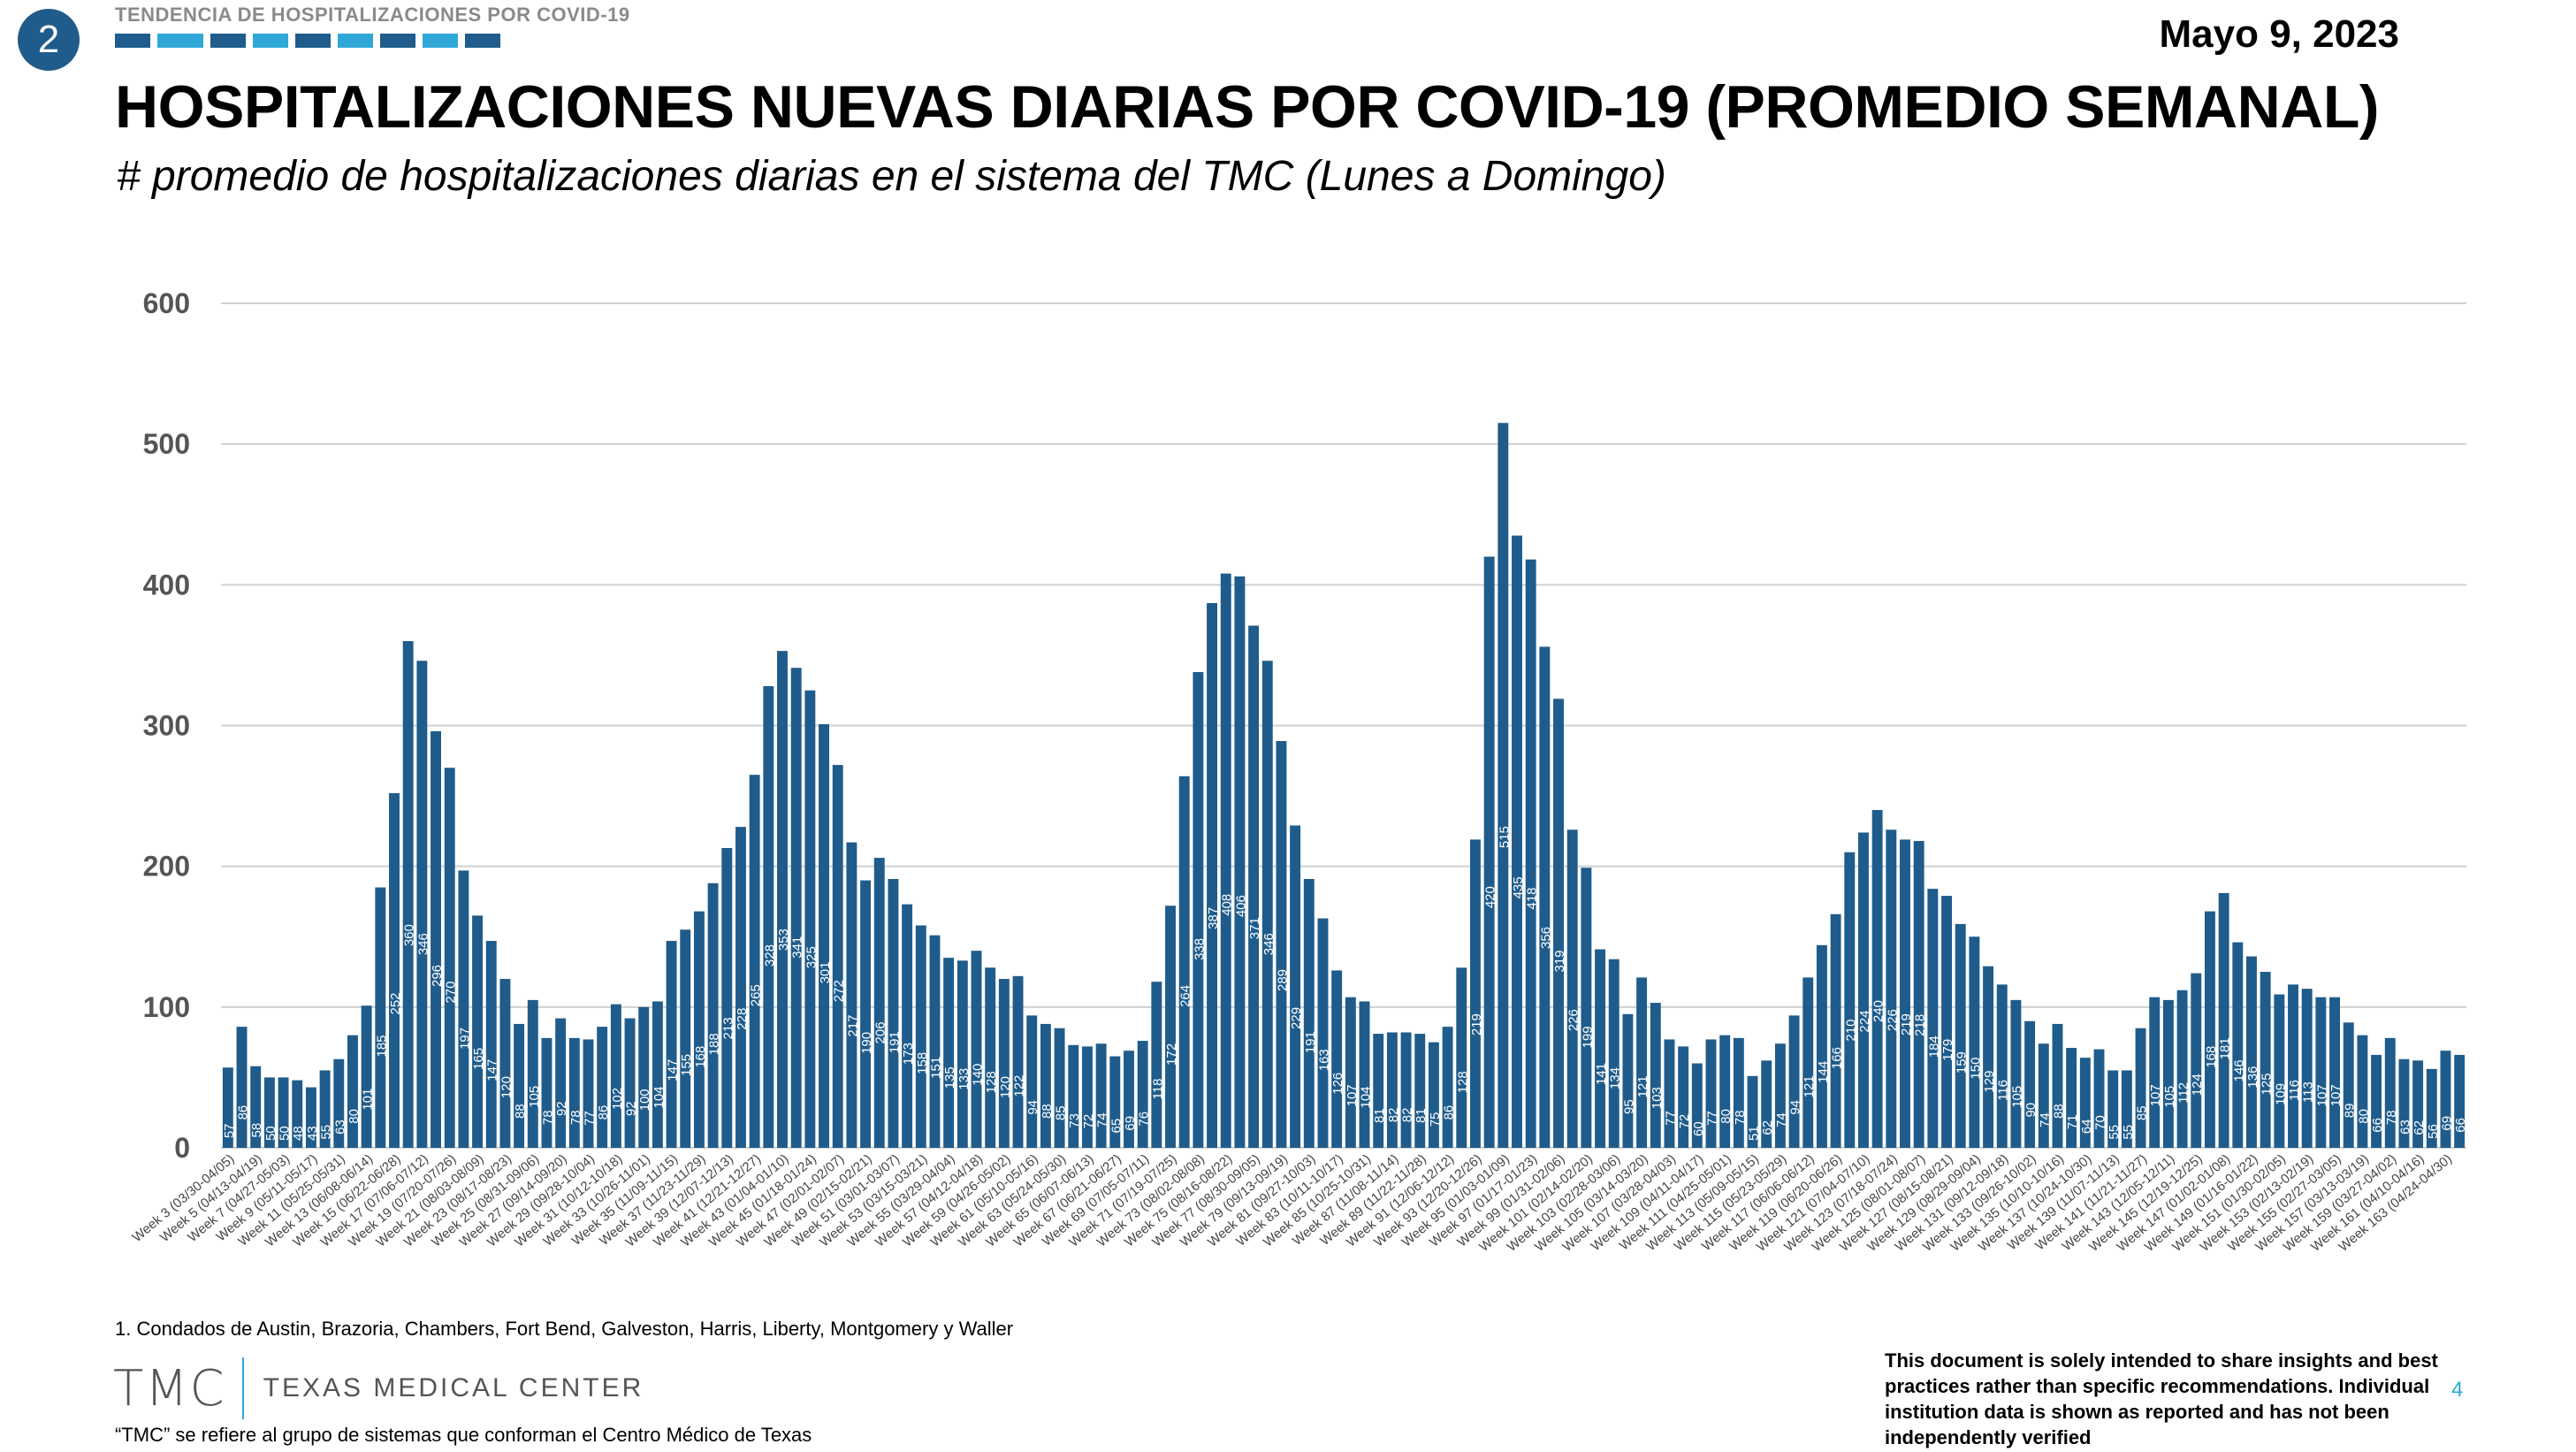  I want to click on data-label: 515, so click(1504, 837).